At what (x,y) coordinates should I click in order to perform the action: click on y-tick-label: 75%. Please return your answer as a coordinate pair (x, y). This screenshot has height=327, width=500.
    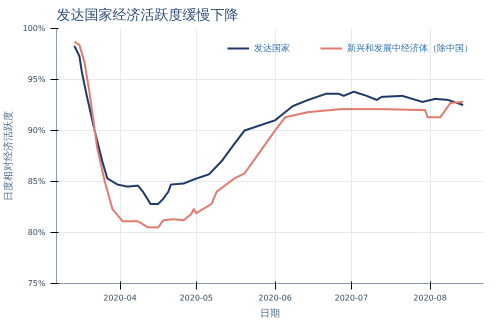
    Looking at the image, I should click on (37, 283).